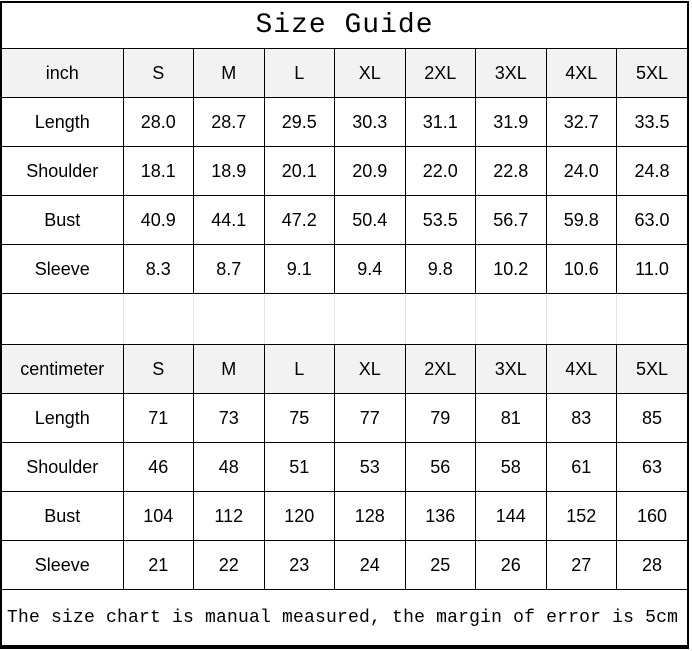 The height and width of the screenshot is (651, 692). I want to click on header-row-centimeter: centimeter S M L XL 2XL 3XL 4XL 5XL, so click(344, 369).